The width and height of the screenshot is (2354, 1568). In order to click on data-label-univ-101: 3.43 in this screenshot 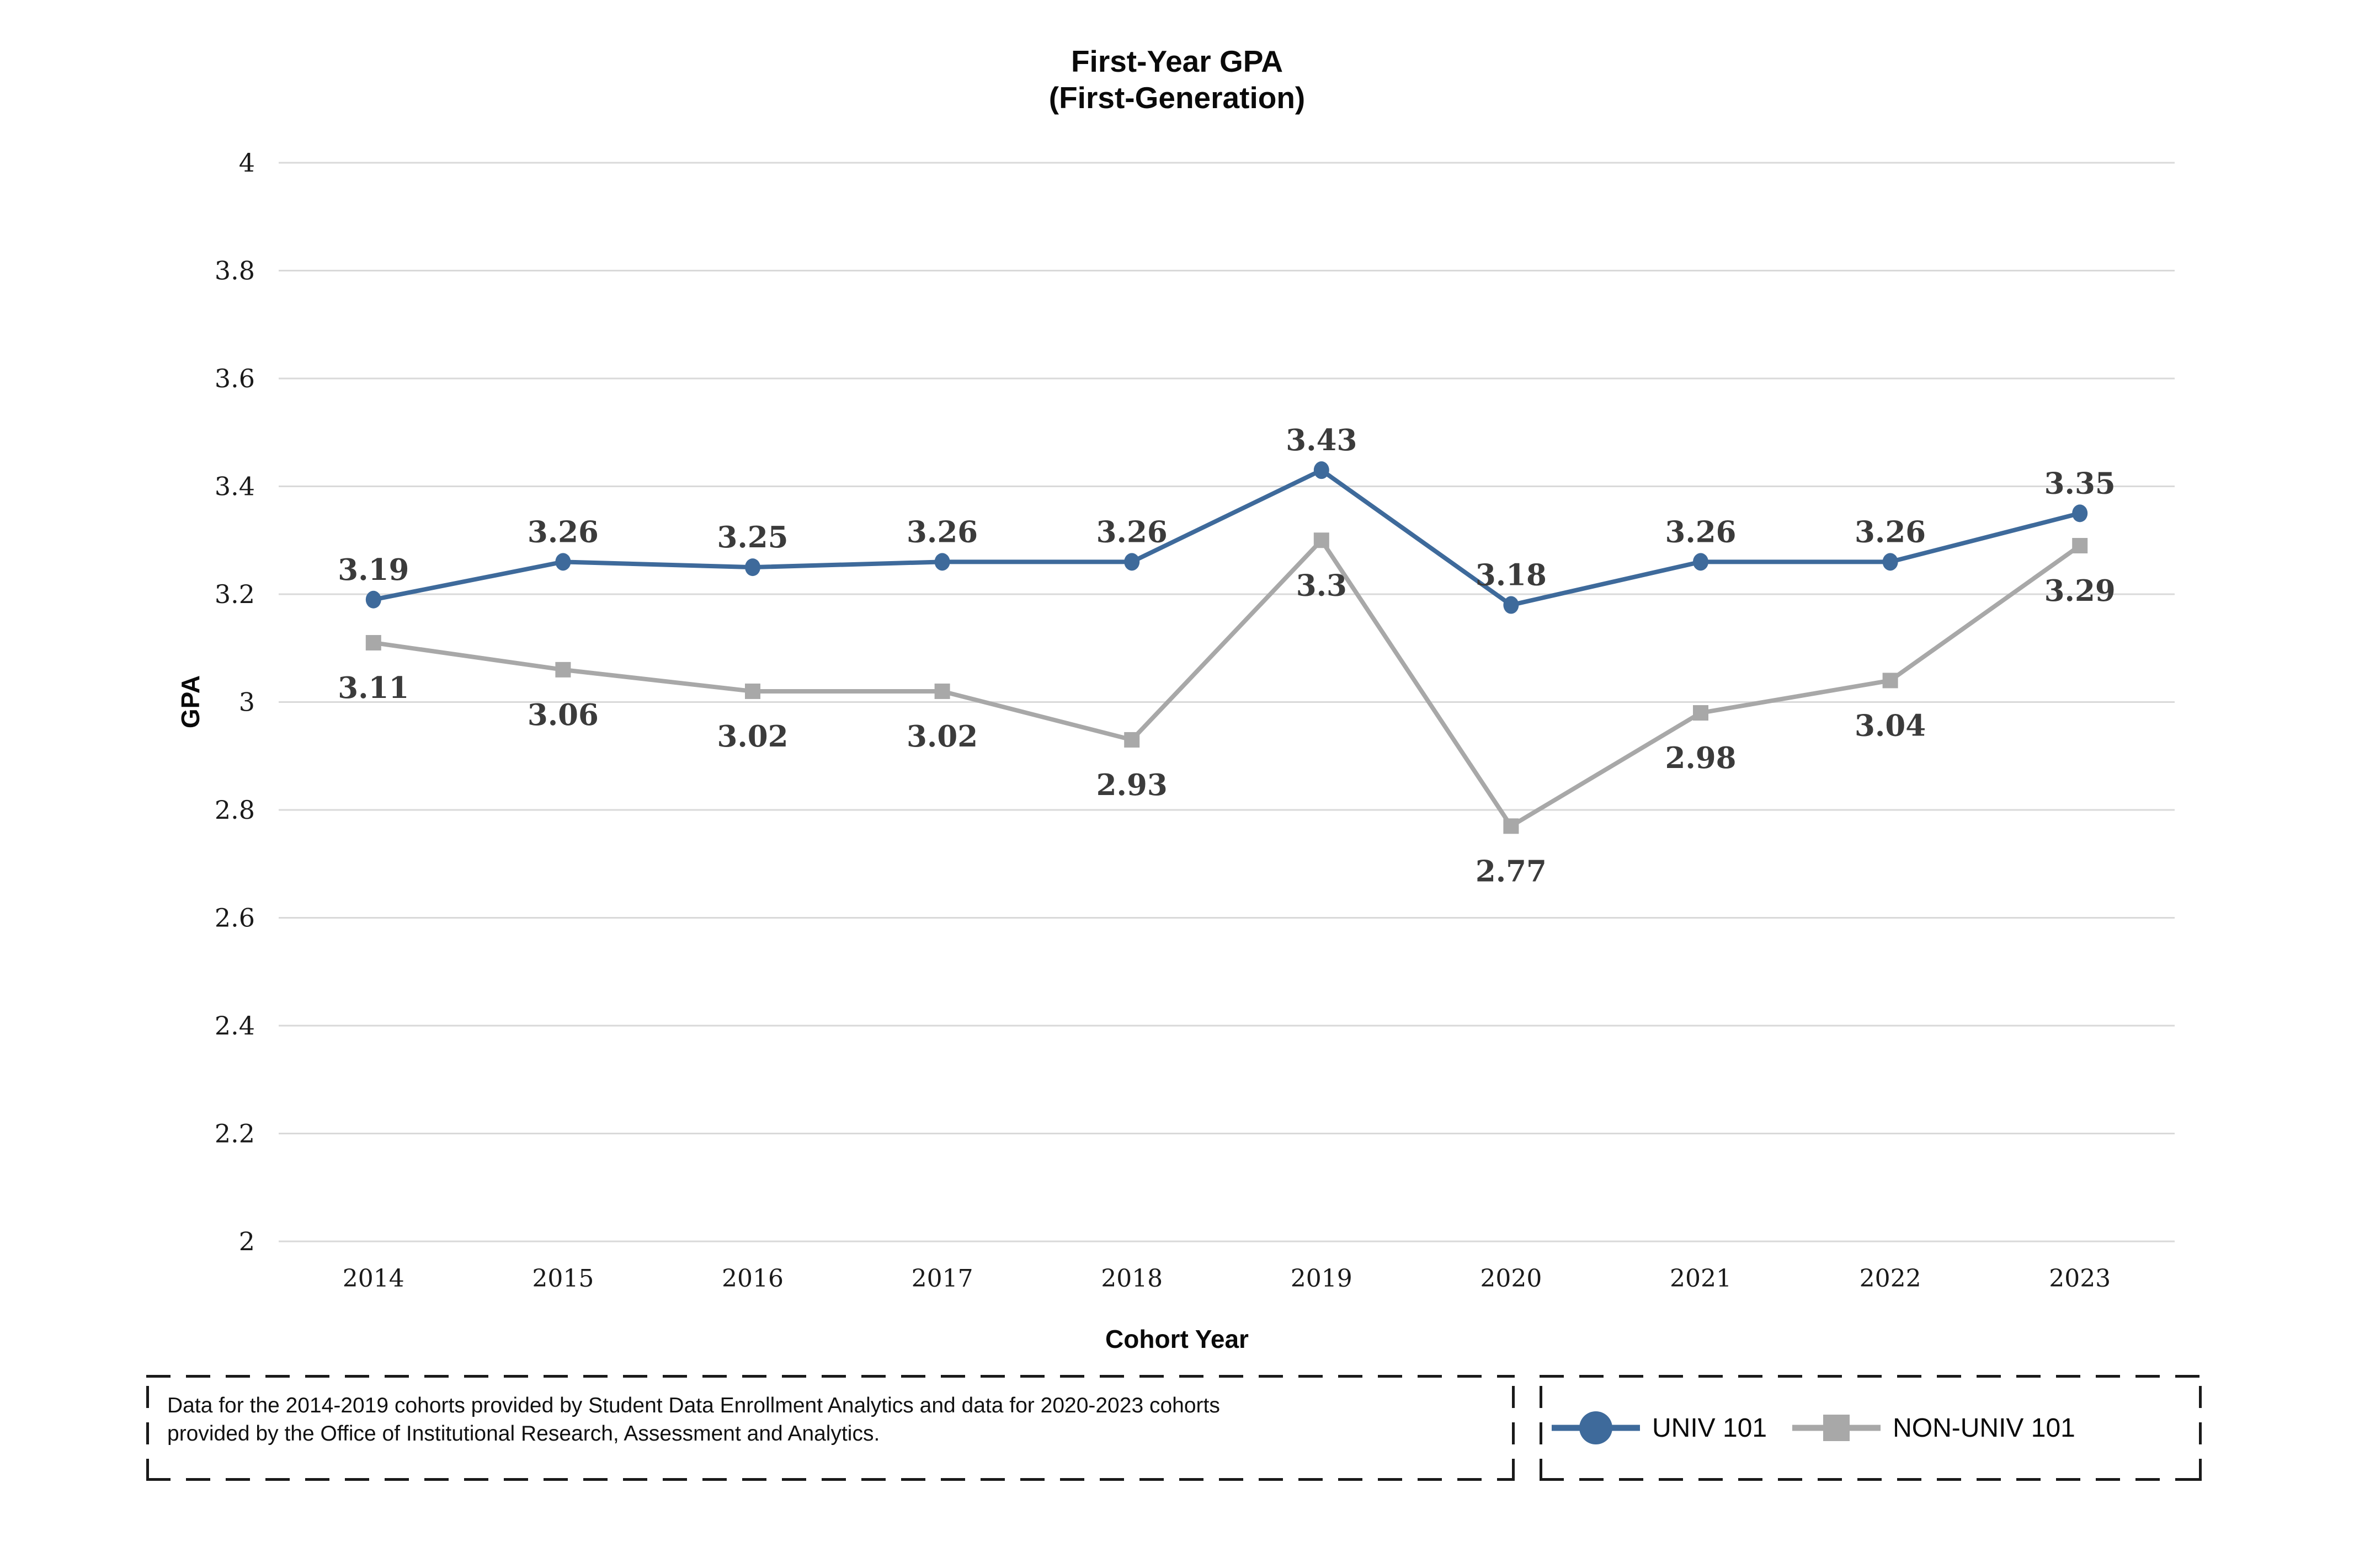, I will do `click(1321, 440)`.